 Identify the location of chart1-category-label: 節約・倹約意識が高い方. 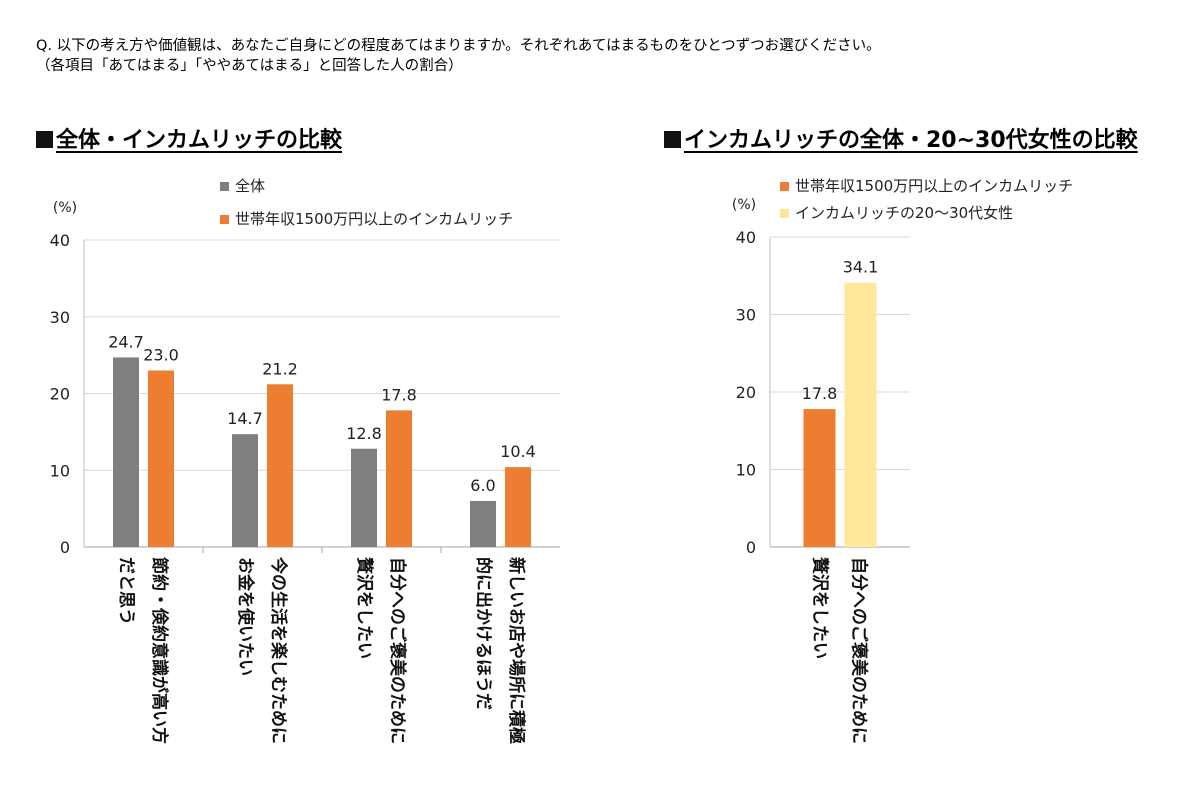
(159, 650).